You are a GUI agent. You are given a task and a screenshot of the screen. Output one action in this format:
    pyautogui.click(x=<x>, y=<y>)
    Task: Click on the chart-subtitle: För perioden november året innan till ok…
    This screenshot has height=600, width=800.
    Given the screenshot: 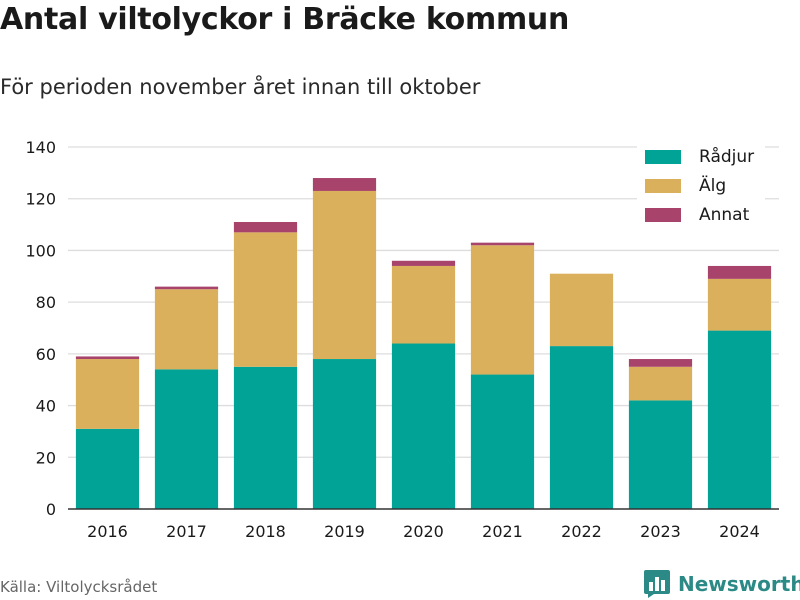 What is the action you would take?
    pyautogui.click(x=240, y=87)
    